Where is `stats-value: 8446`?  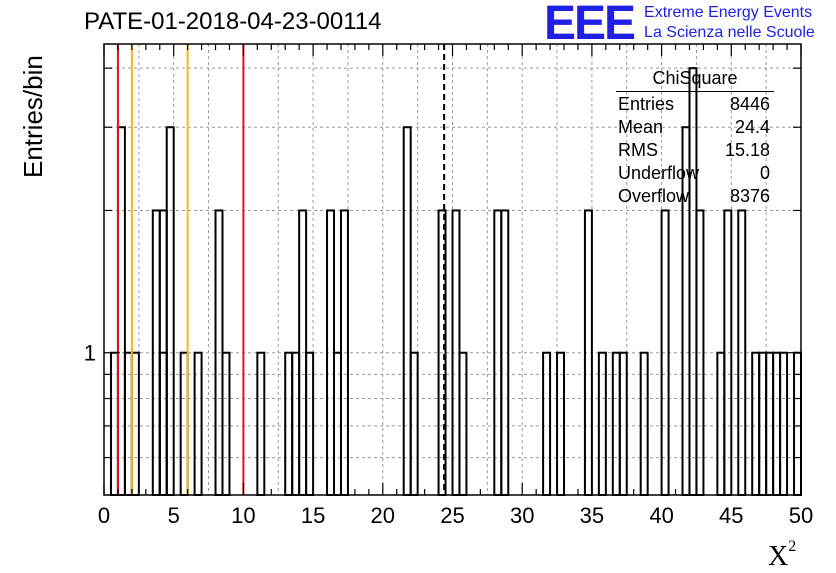
stats-value: 8446 is located at coordinates (749, 104).